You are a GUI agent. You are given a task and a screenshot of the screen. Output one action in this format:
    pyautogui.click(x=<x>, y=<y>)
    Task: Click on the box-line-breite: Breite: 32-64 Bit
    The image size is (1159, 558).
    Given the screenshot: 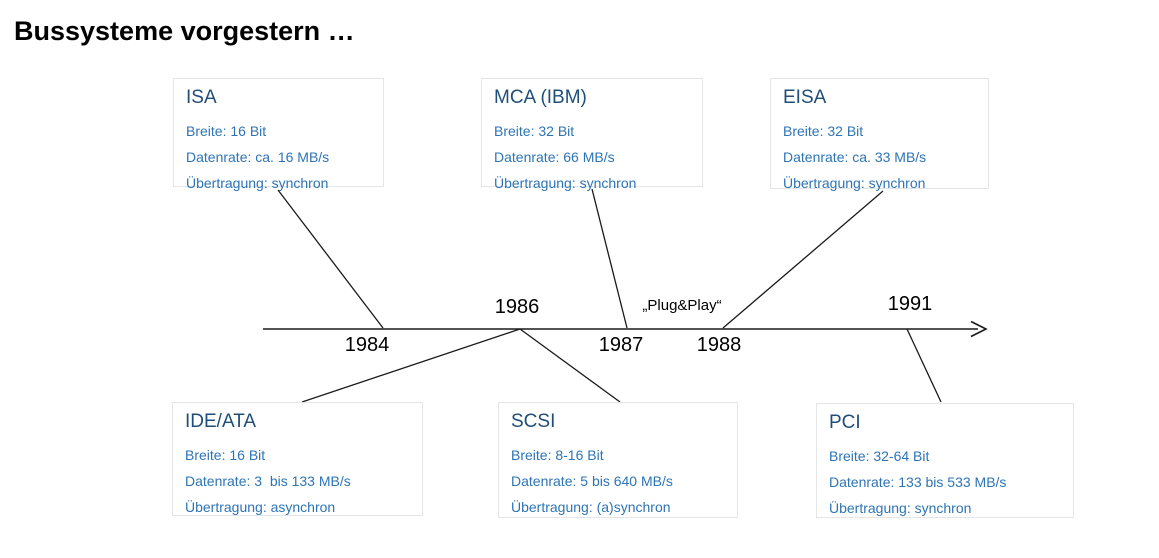 What is the action you would take?
    pyautogui.click(x=879, y=456)
    